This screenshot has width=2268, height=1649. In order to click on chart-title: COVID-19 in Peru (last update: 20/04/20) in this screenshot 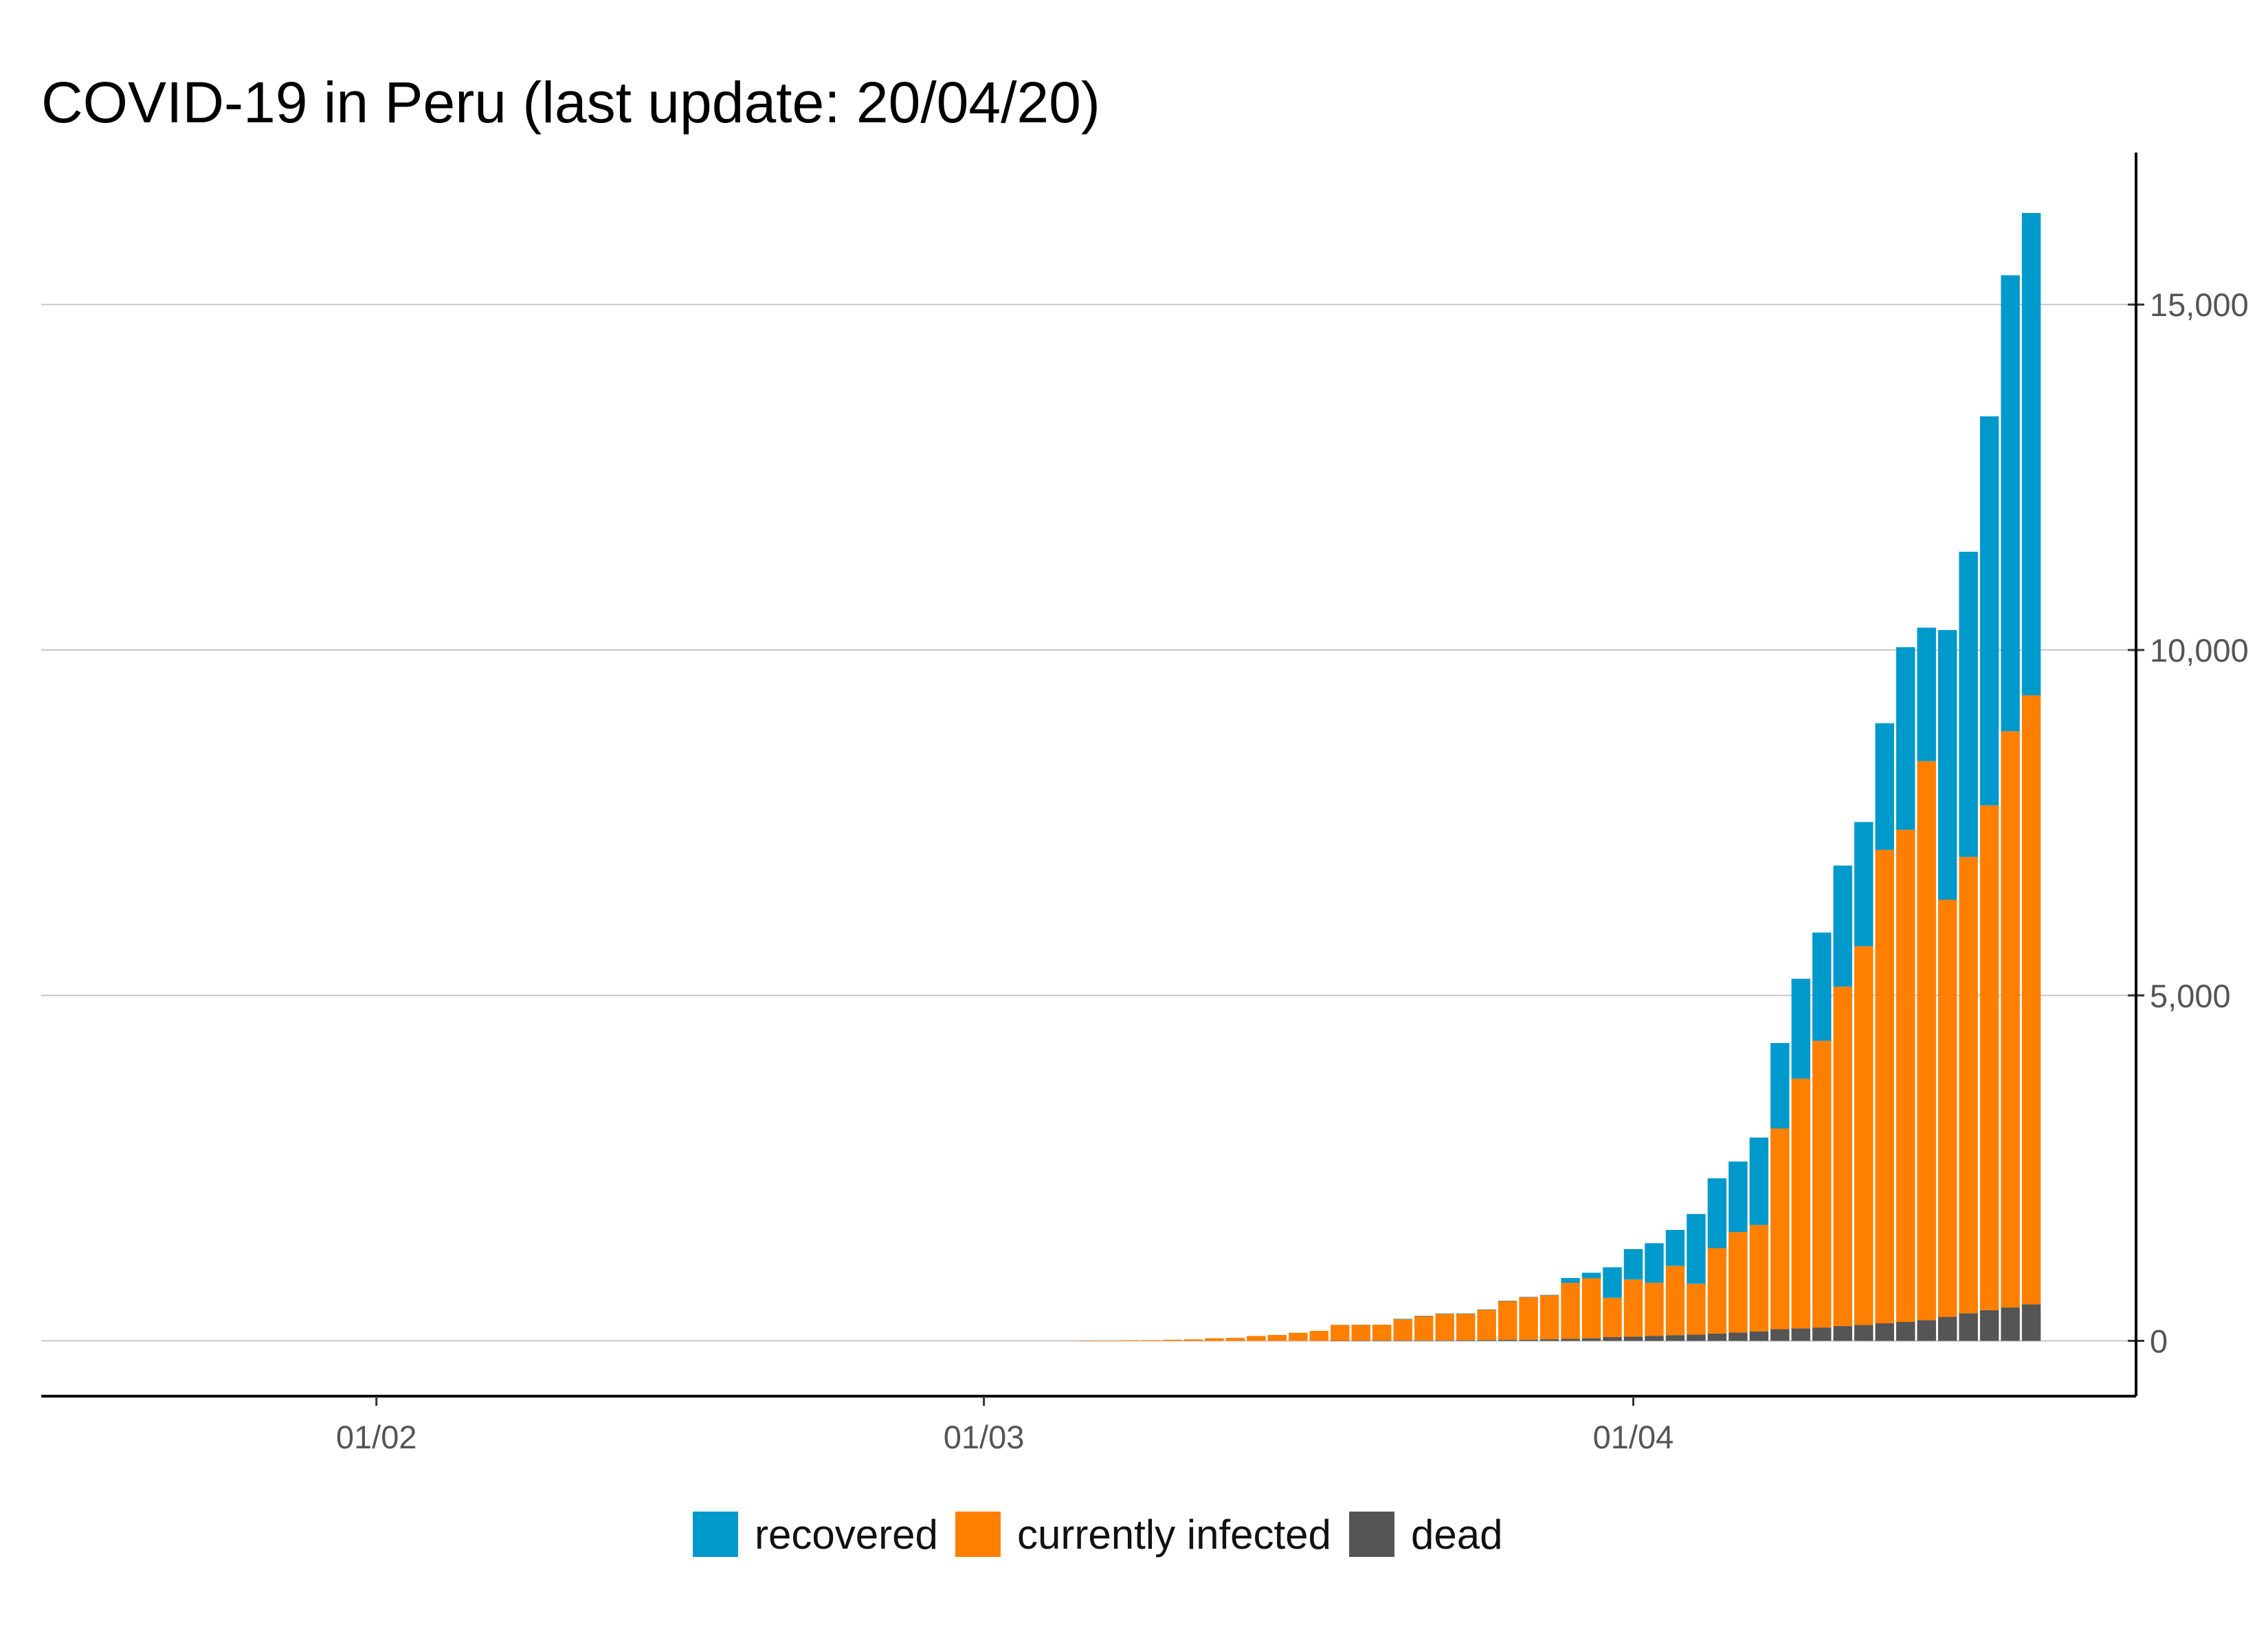, I will do `click(570, 102)`.